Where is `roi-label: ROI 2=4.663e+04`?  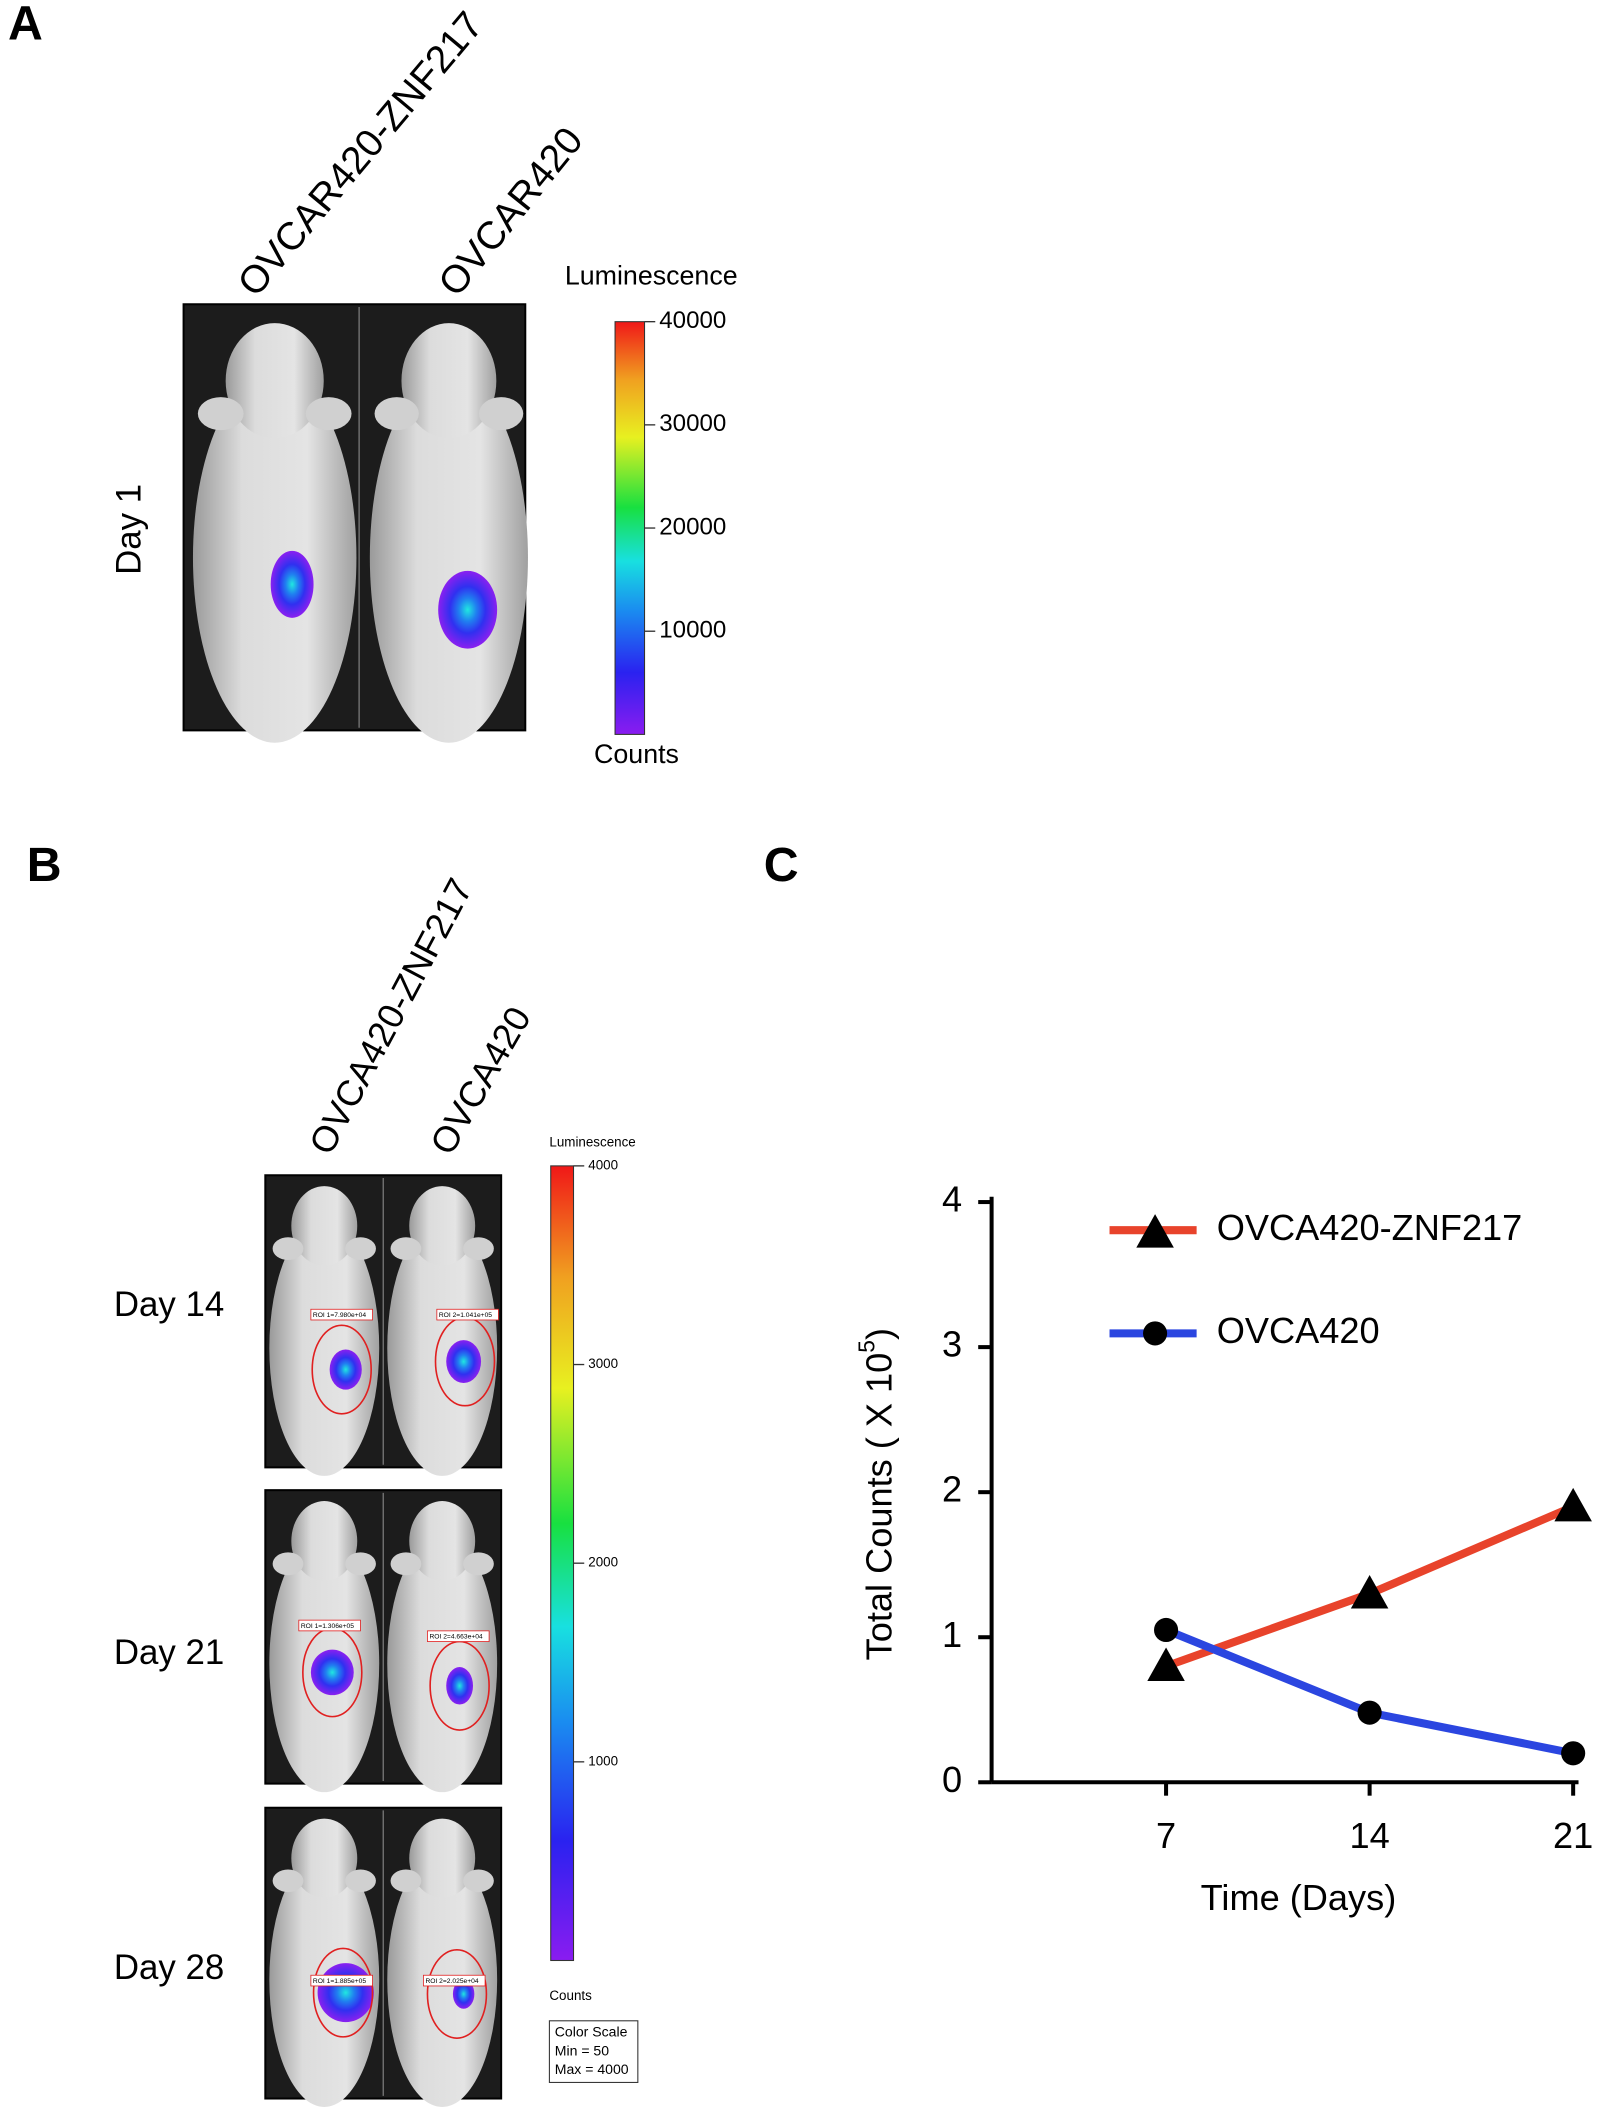 roi-label: ROI 2=4.663e+04 is located at coordinates (455, 1637).